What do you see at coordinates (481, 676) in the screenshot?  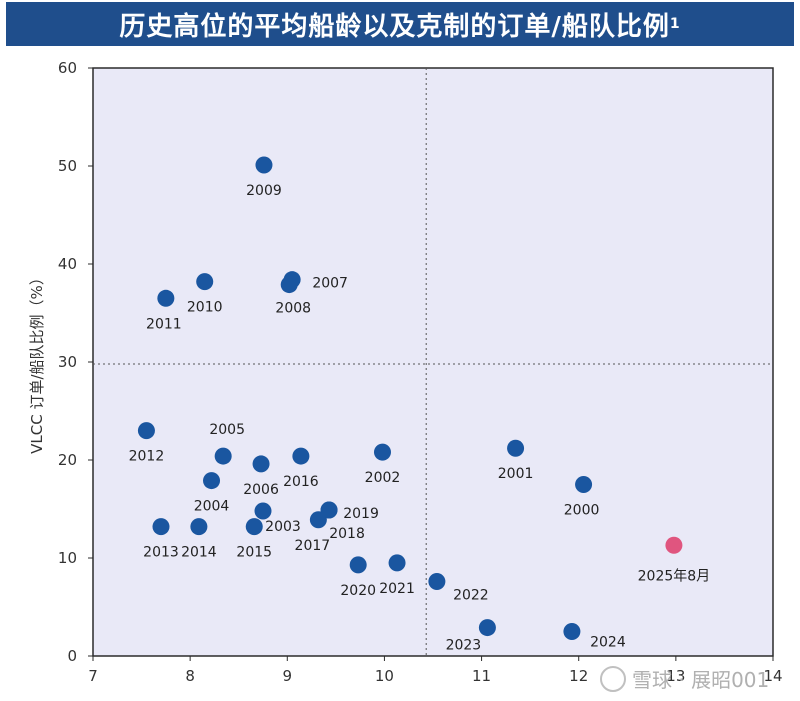 I see `x-tick-label: 11` at bounding box center [481, 676].